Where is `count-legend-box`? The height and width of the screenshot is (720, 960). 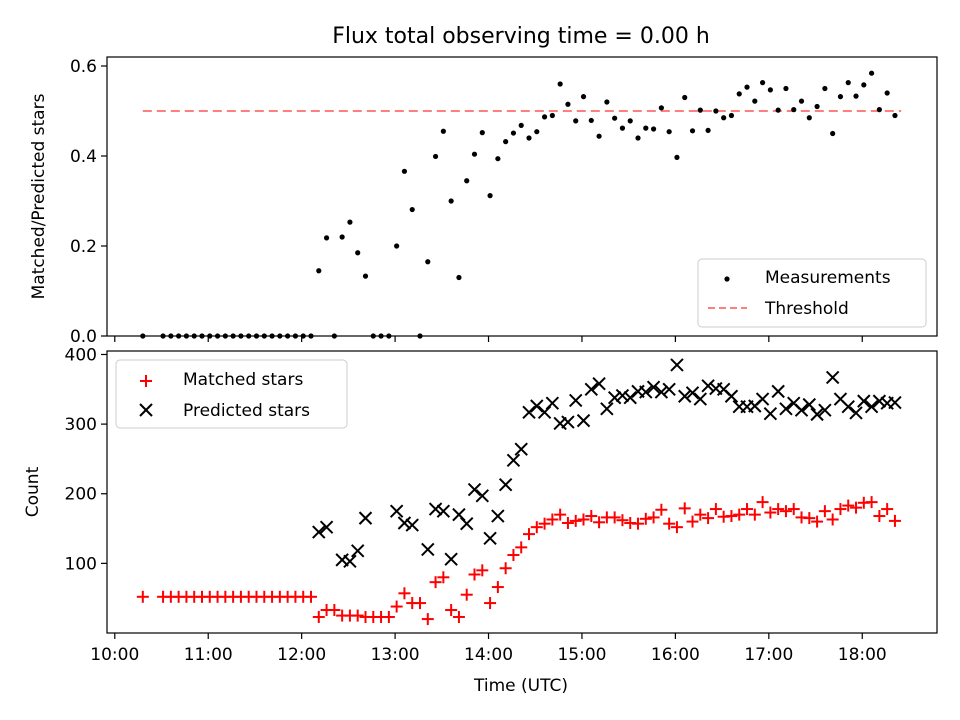 count-legend-box is located at coordinates (231, 394).